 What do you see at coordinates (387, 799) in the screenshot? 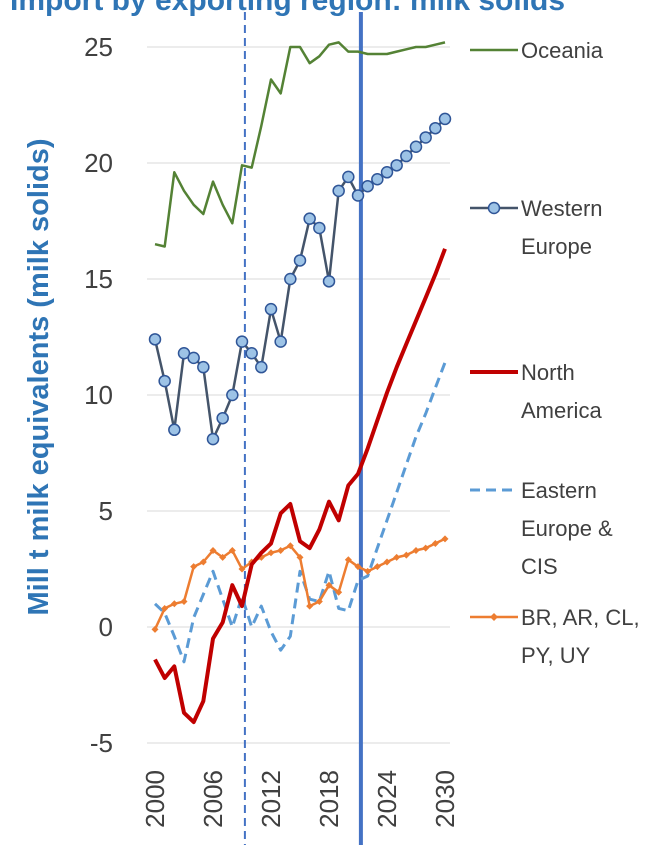
I see `x-tick-label: 2024` at bounding box center [387, 799].